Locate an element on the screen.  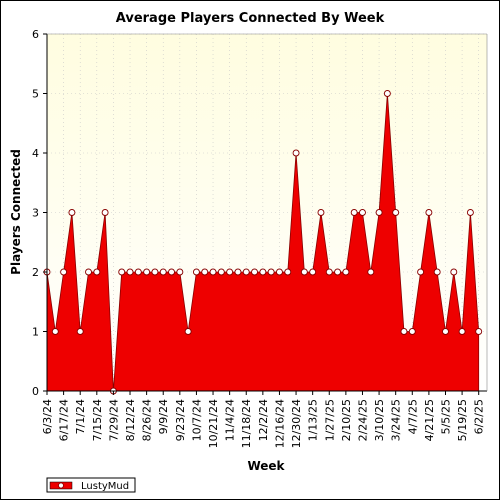
y-axis-title: Players Connected is located at coordinates (16, 212).